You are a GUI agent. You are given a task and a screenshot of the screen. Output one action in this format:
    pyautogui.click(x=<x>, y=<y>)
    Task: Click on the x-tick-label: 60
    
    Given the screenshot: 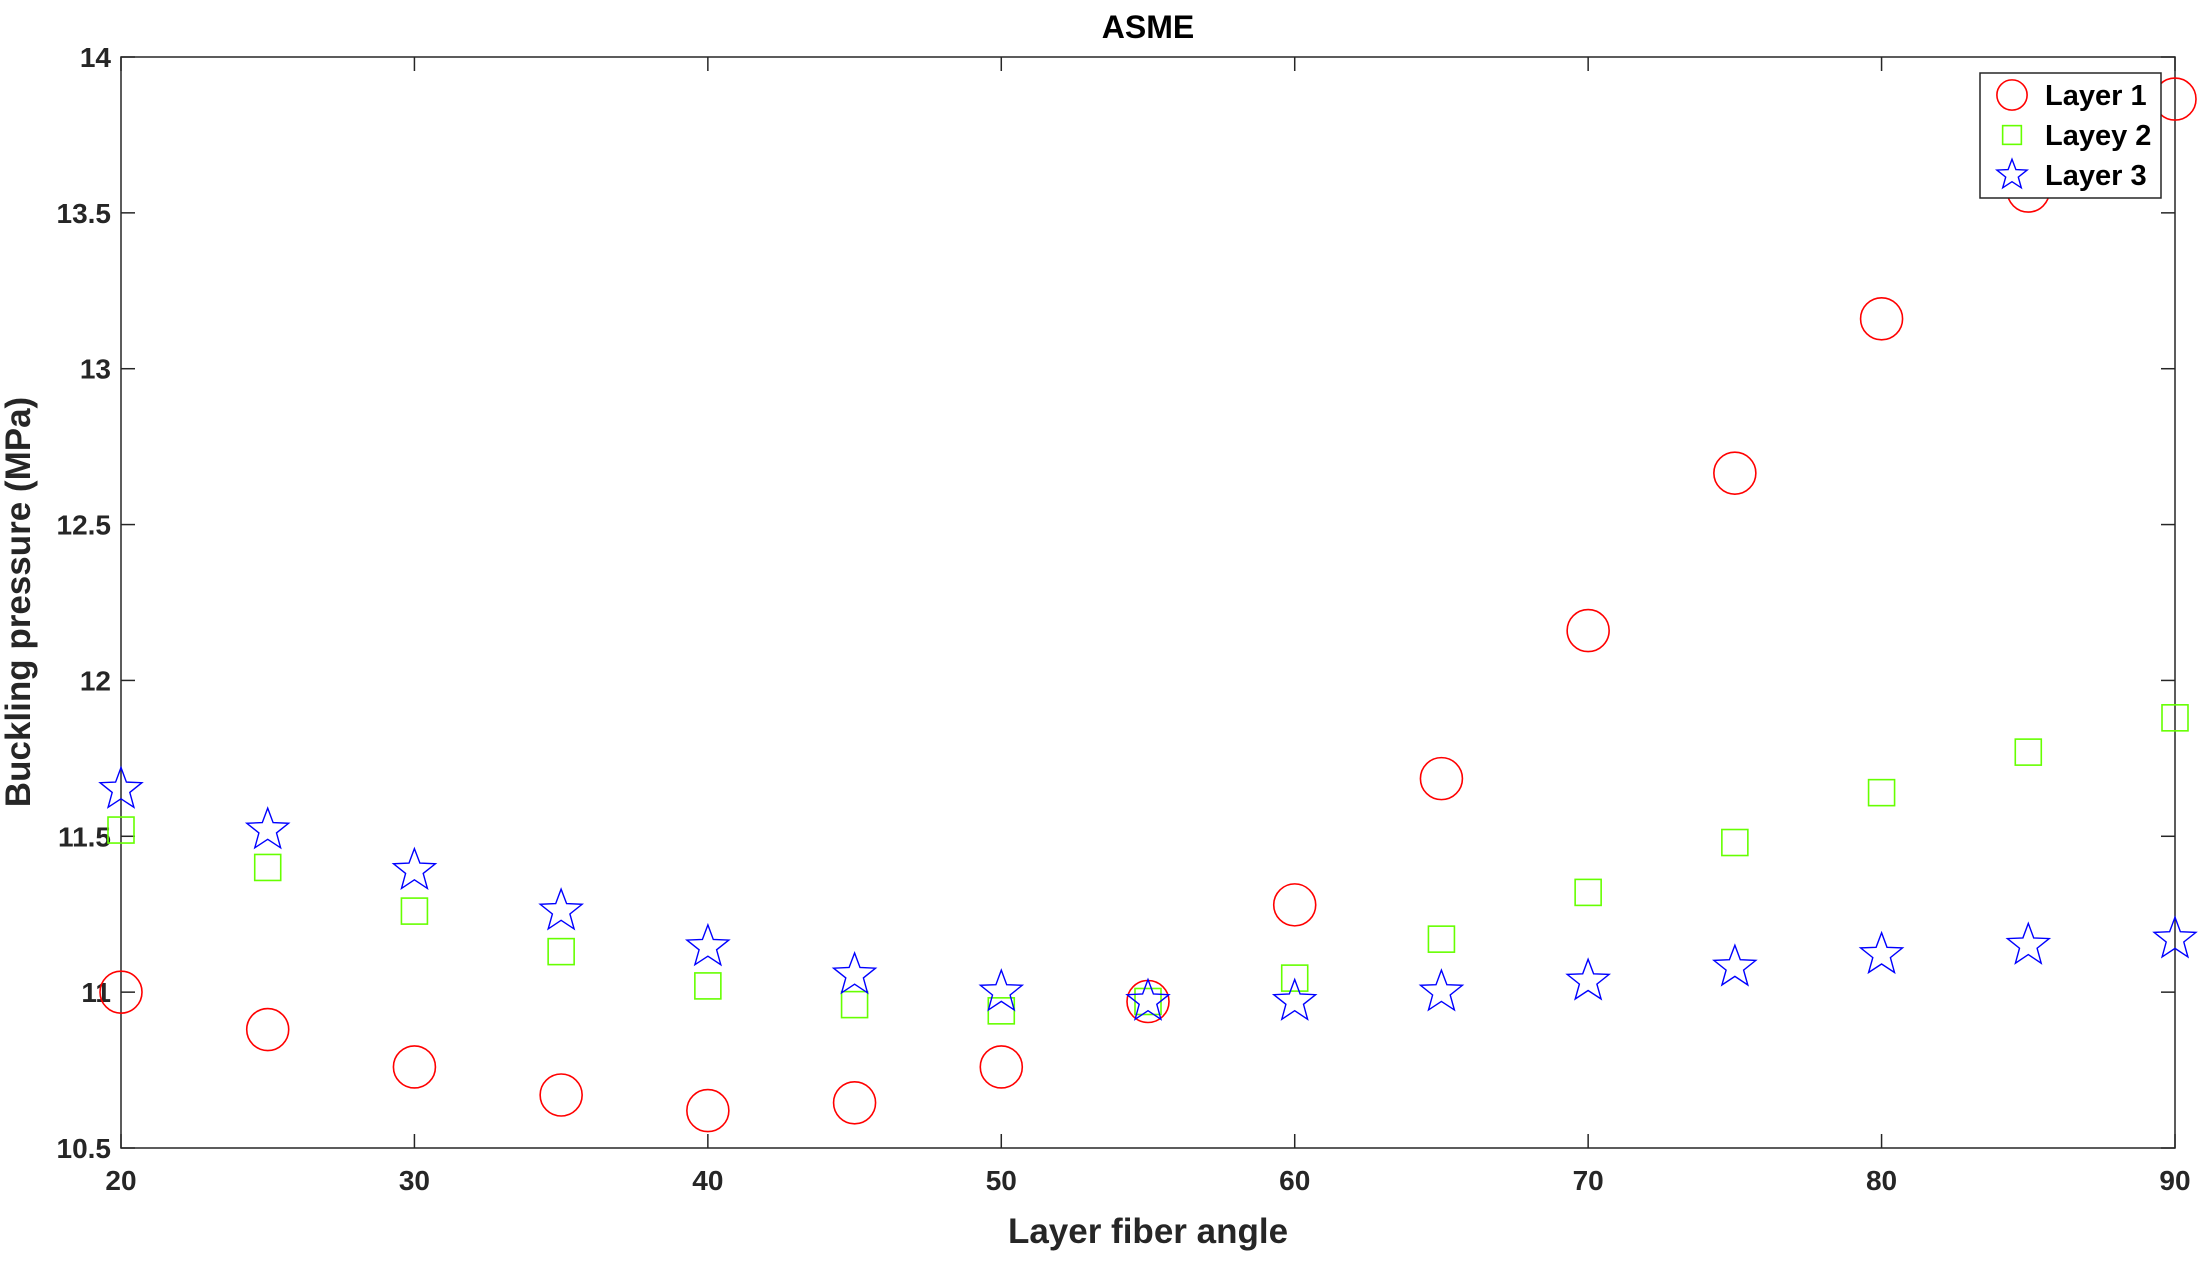 What is the action you would take?
    pyautogui.click(x=1294, y=1180)
    